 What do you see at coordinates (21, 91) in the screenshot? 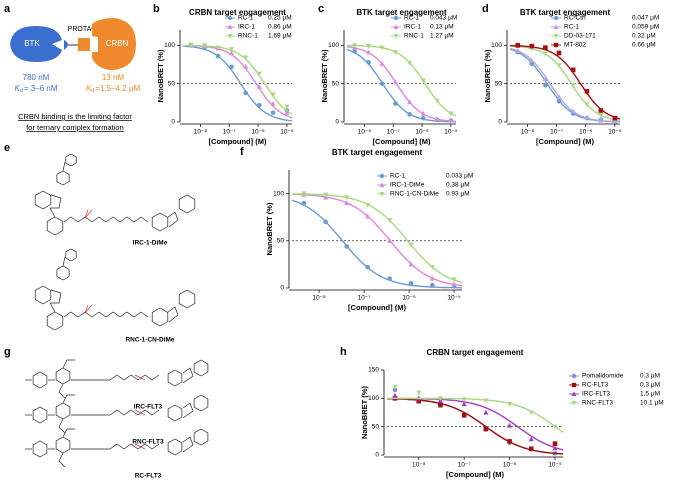
I see `kd-subscript: d` at bounding box center [21, 91].